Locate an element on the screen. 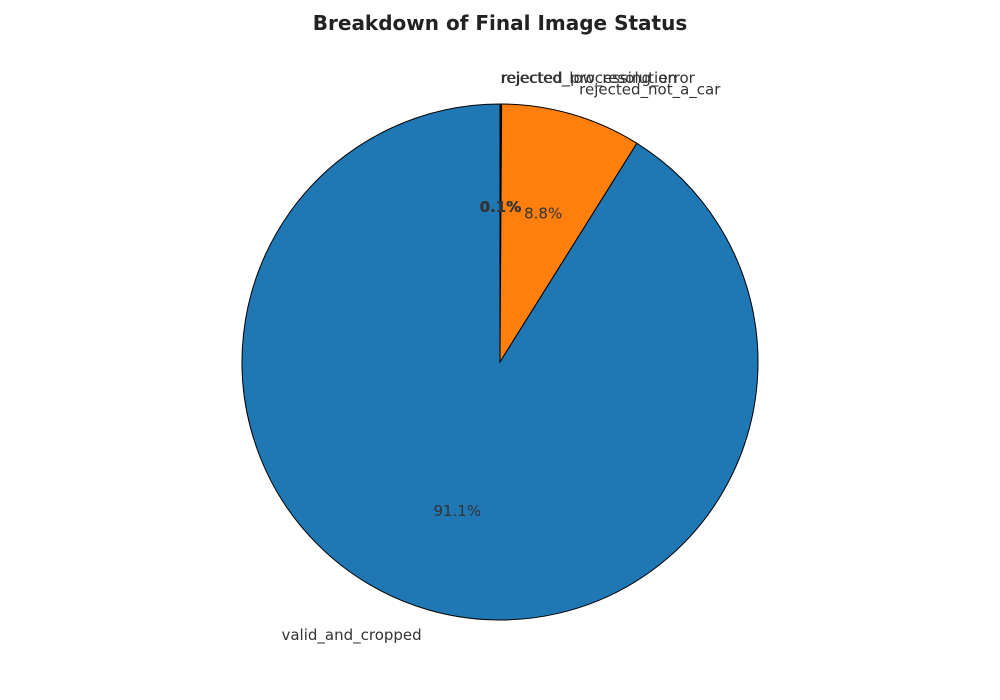 This screenshot has height=700, width=1000. chart-title: Breakdown of Final Image Status is located at coordinates (500, 23).